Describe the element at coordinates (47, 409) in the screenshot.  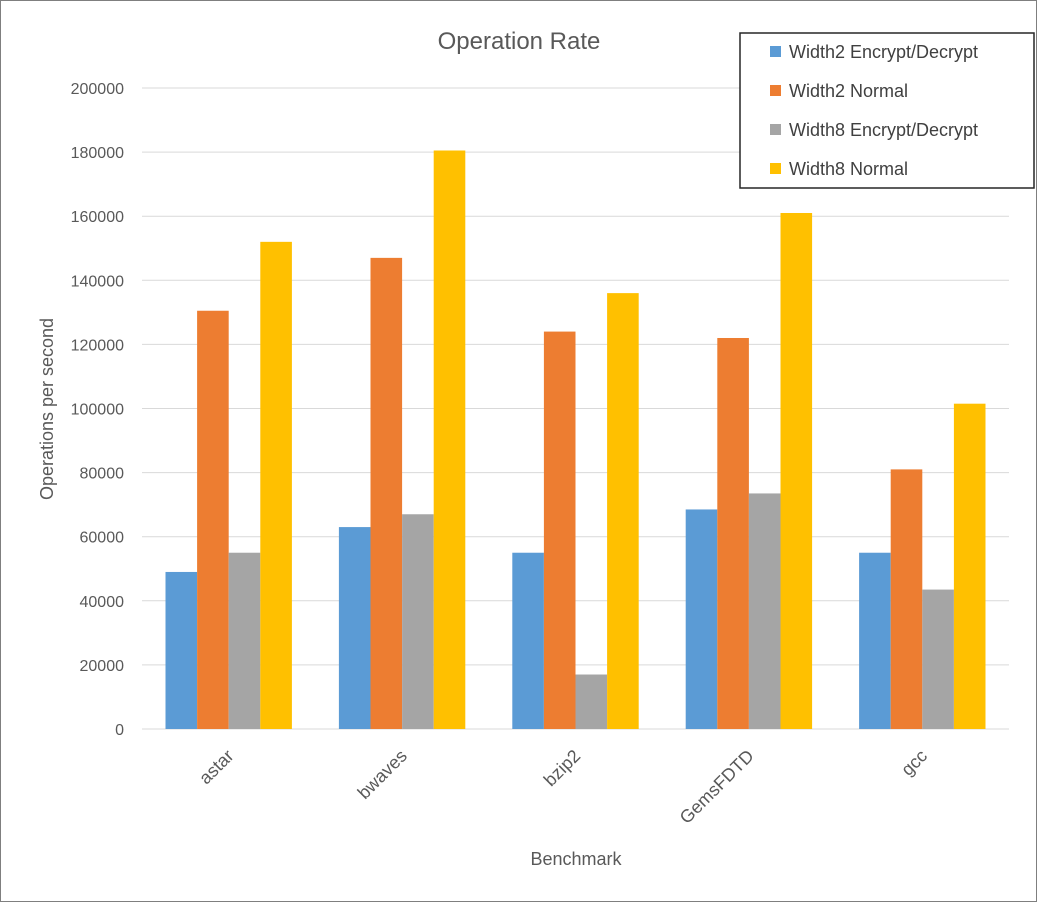
I see `y-axis-title: Operations per second` at that location.